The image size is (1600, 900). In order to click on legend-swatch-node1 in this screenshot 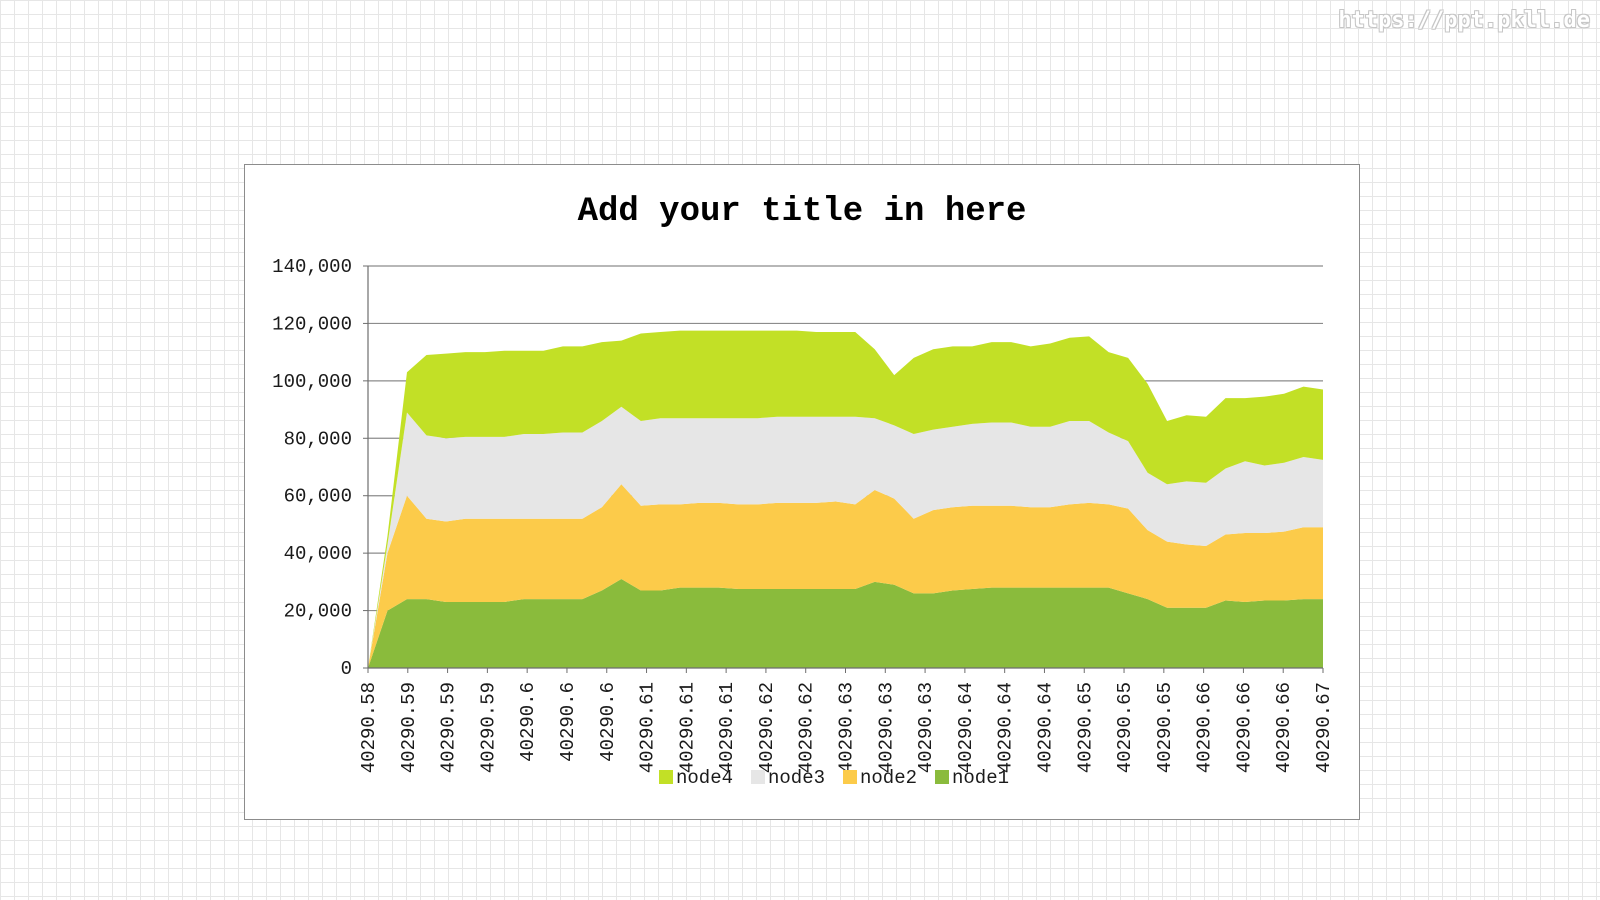, I will do `click(942, 777)`.